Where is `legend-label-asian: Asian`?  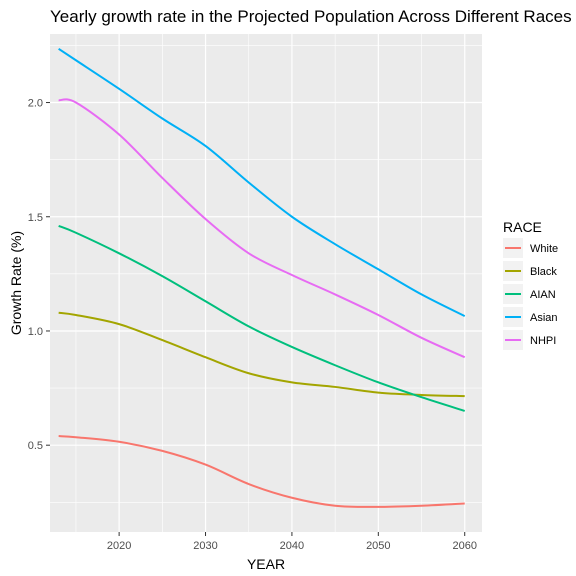 legend-label-asian: Asian is located at coordinates (544, 318).